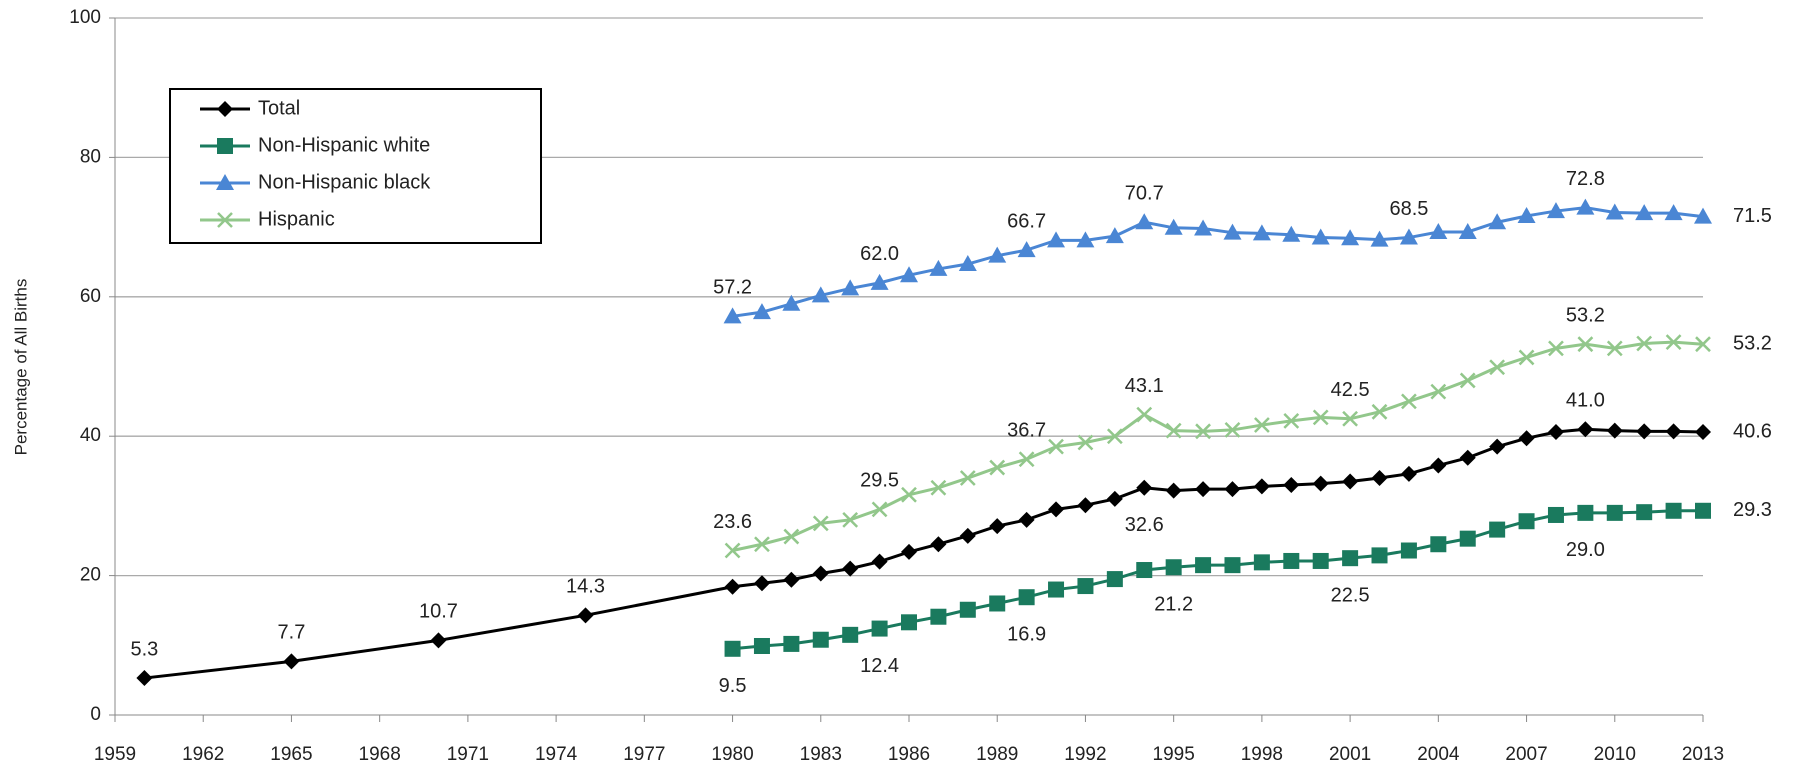  I want to click on data-label: 14.3, so click(585, 587).